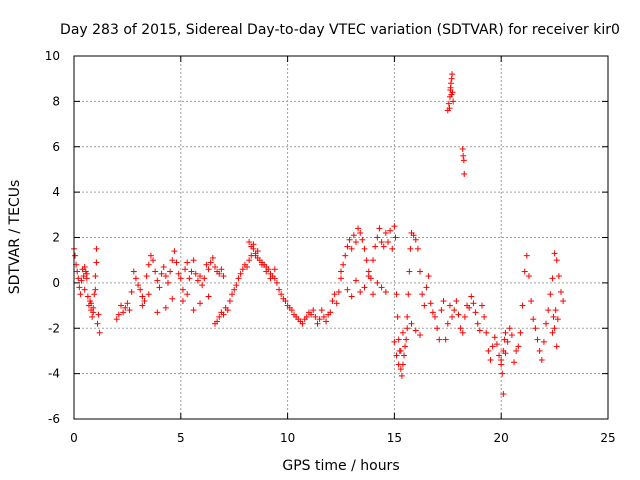 The image size is (640, 480). I want to click on x-tick-label: 10, so click(287, 438).